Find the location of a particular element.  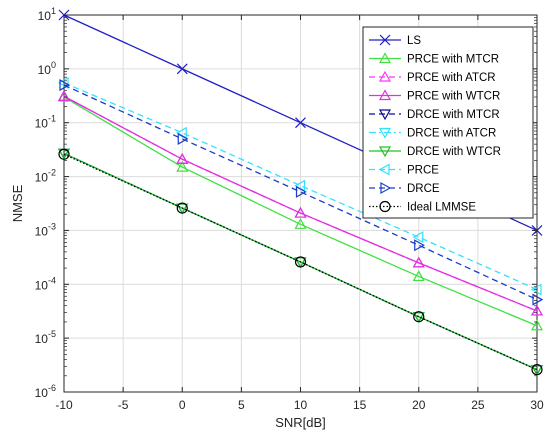

legend-entry: PRCE with MTCR is located at coordinates (434, 59).